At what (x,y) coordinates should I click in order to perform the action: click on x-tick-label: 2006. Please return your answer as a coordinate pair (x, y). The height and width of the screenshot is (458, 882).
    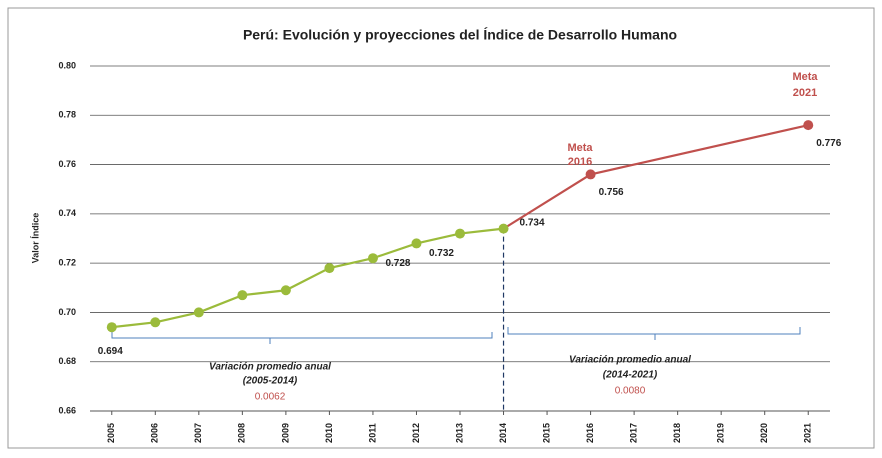
    Looking at the image, I should click on (155, 433).